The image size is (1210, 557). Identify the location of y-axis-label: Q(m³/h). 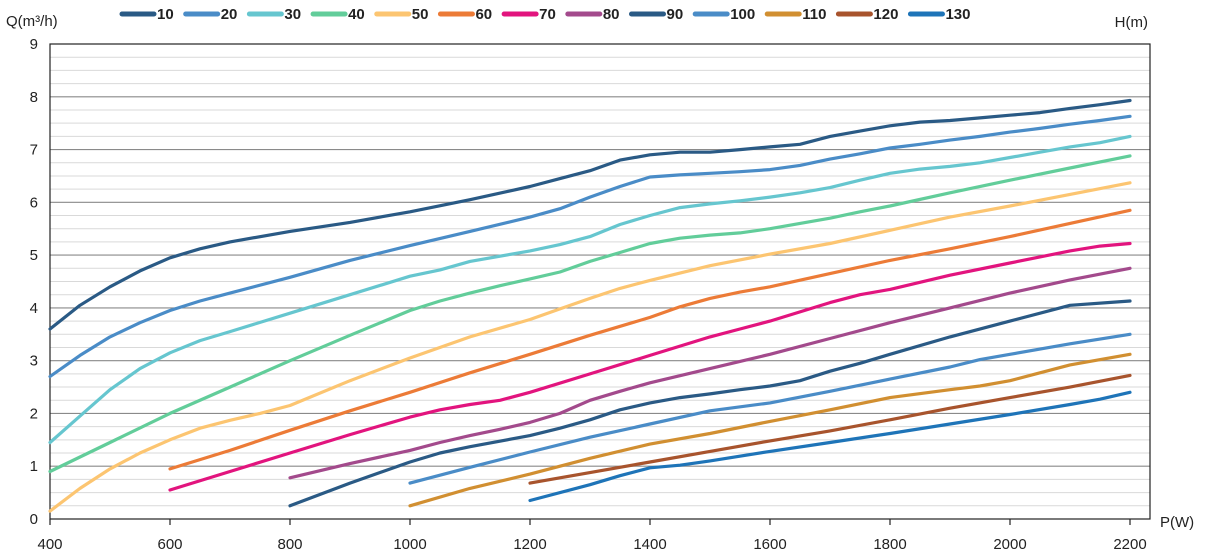
(32, 21).